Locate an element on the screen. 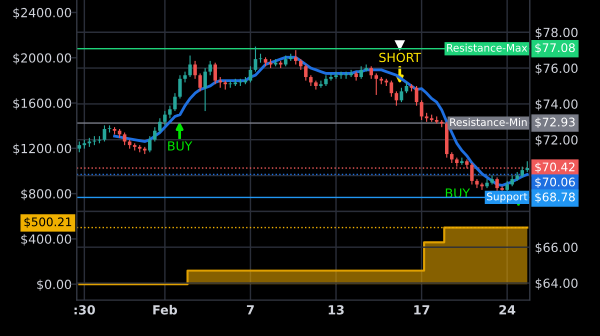  y2-tick-label: $74.00 is located at coordinates (557, 104).